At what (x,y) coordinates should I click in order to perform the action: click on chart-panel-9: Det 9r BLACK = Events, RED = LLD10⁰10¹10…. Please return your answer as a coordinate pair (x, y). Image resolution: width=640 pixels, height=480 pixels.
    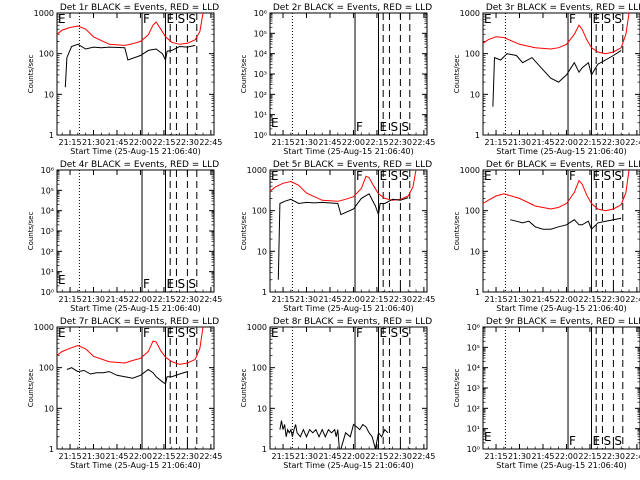
    Looking at the image, I should click on (546, 393).